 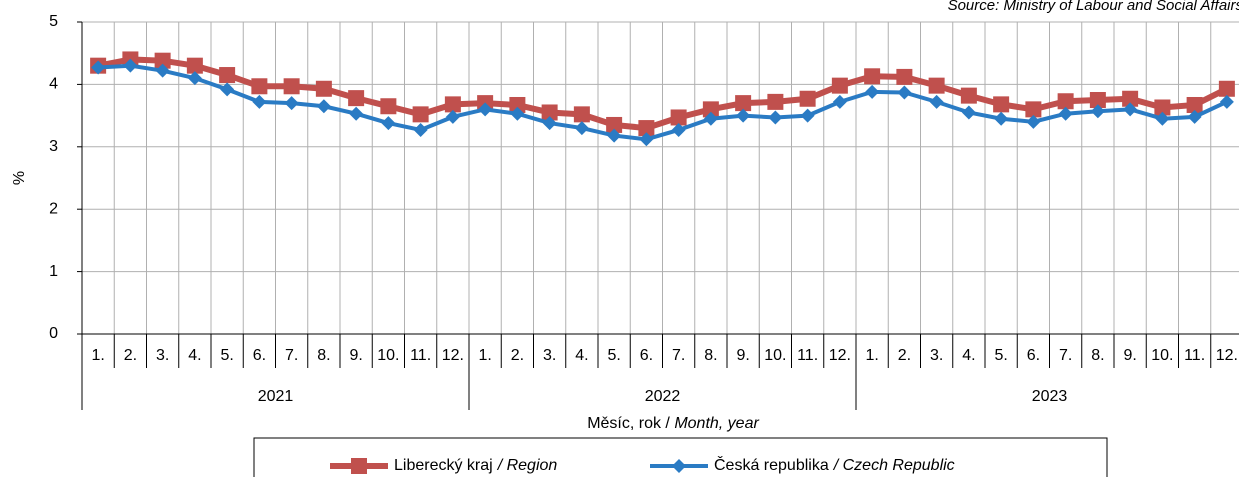 I want to click on x-axis-label: Měsíc, rok / Month, year, so click(x=673, y=423).